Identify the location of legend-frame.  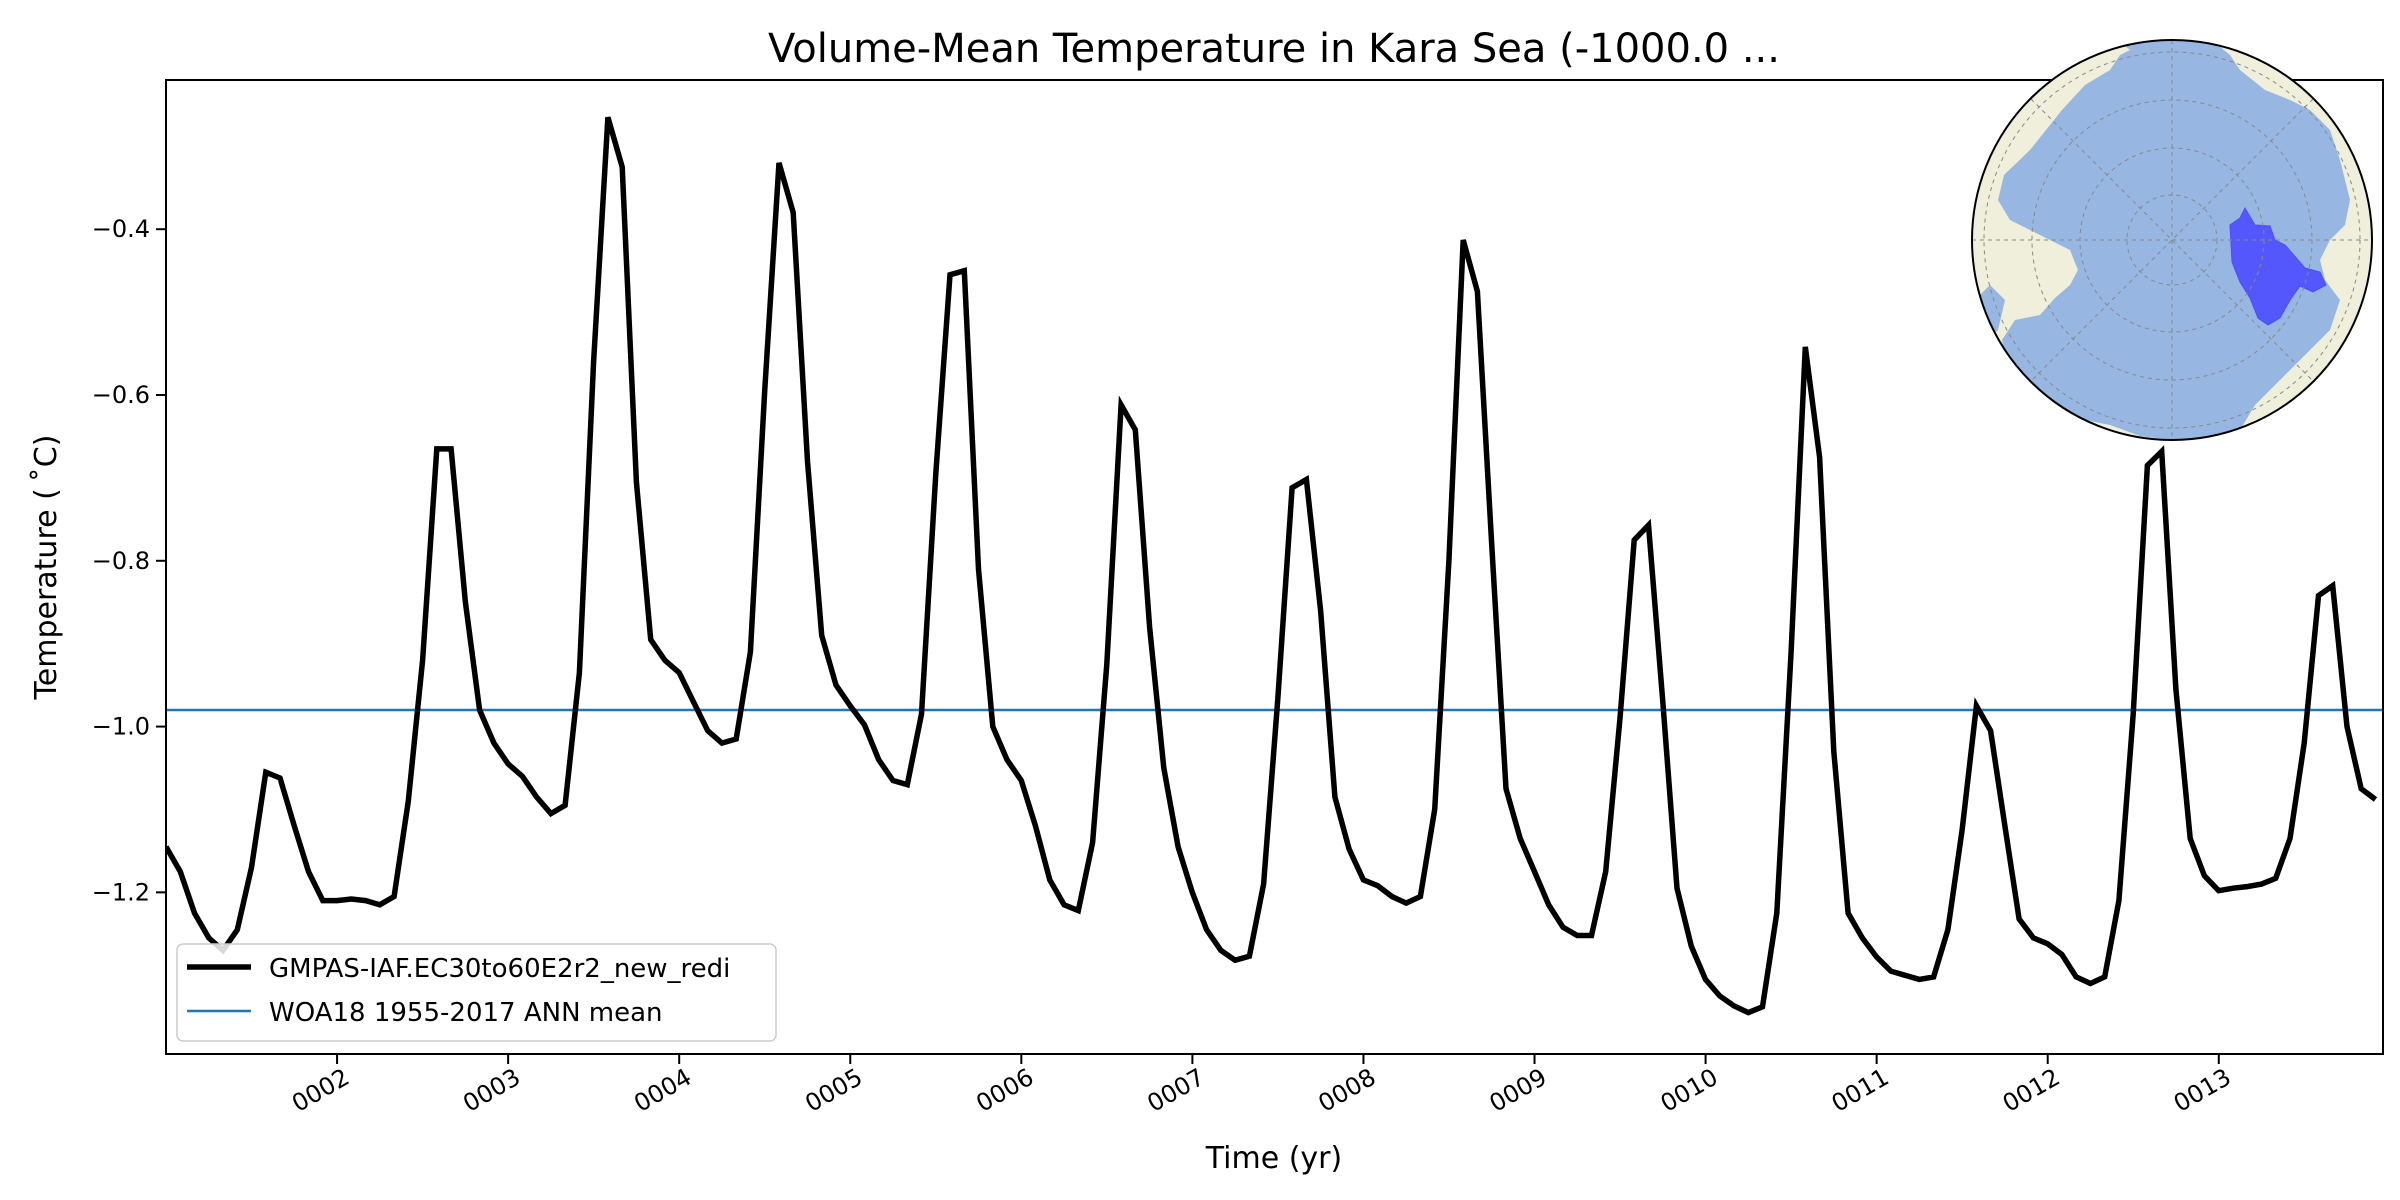
(476, 992).